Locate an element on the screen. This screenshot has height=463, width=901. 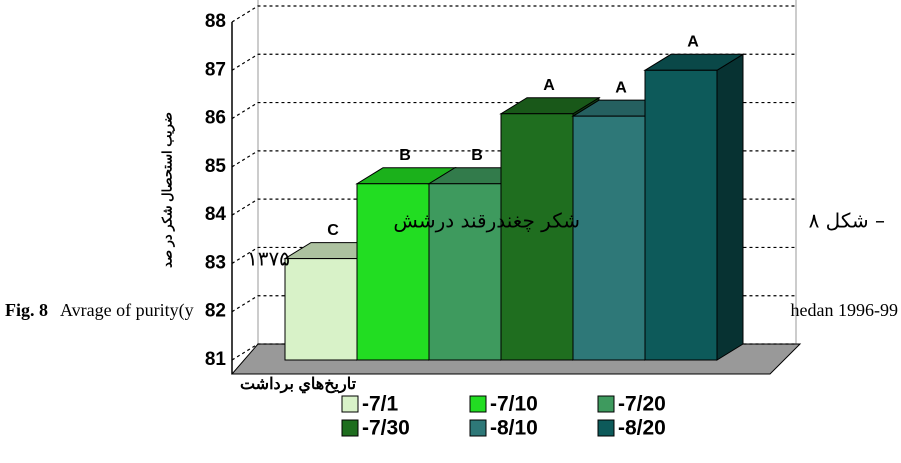
y-tick-label: 83 is located at coordinates (215, 262).